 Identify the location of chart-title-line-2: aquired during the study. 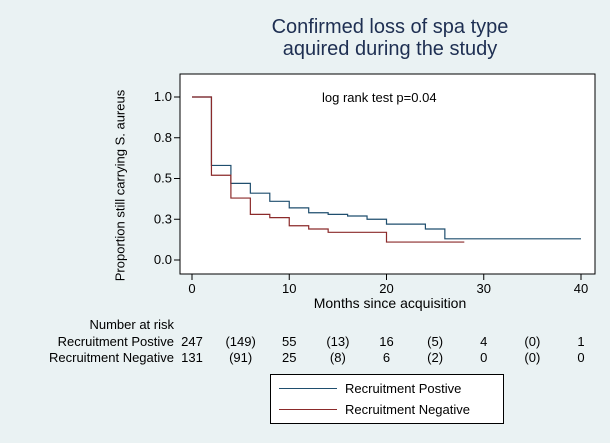
(390, 49).